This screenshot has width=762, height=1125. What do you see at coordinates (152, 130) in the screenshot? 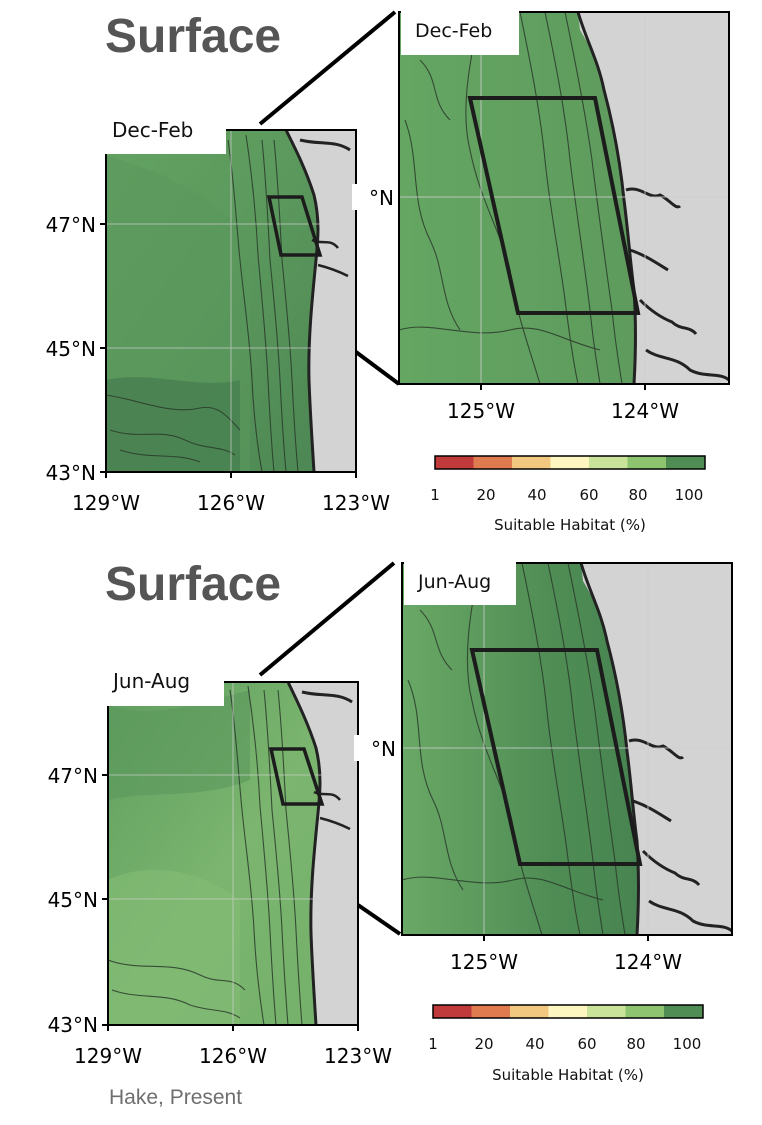
I see `season-label: Dec-Feb` at bounding box center [152, 130].